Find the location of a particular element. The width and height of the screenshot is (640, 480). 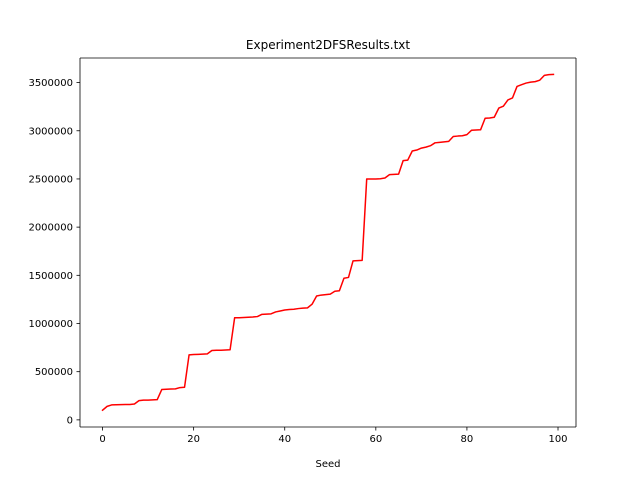

y-tick-label: 3500000 is located at coordinates (50, 83).